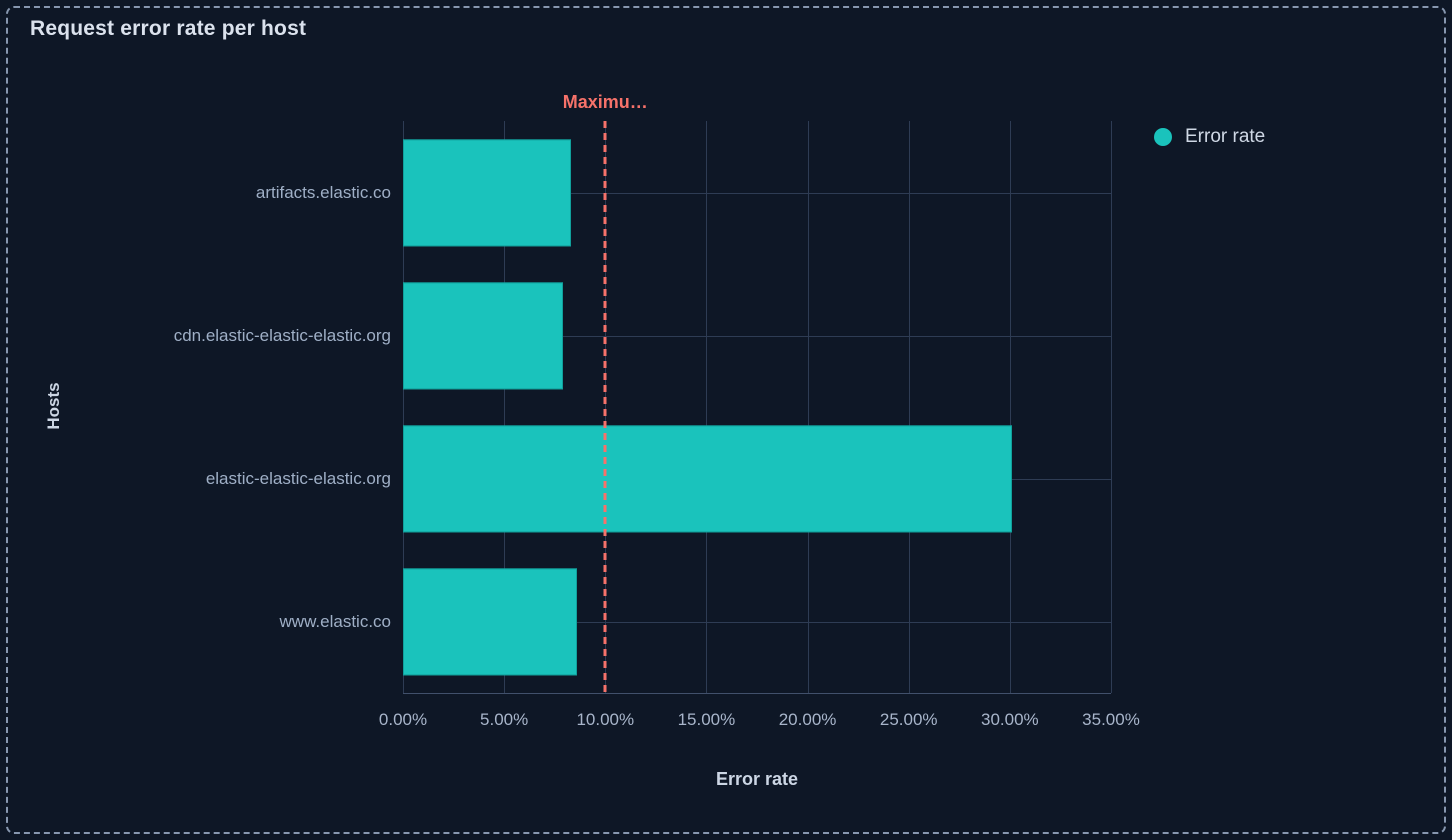 This screenshot has height=840, width=1452. What do you see at coordinates (323, 192) in the screenshot?
I see `y-axis-label: artifacts.elastic.co` at bounding box center [323, 192].